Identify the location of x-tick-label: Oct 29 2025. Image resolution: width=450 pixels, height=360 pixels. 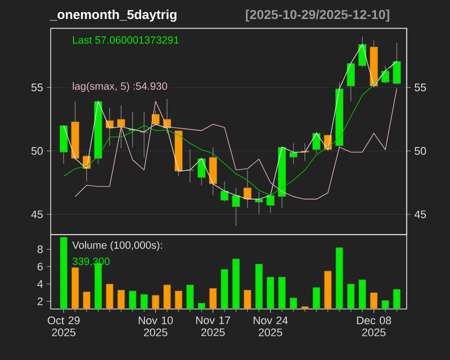
(64, 326).